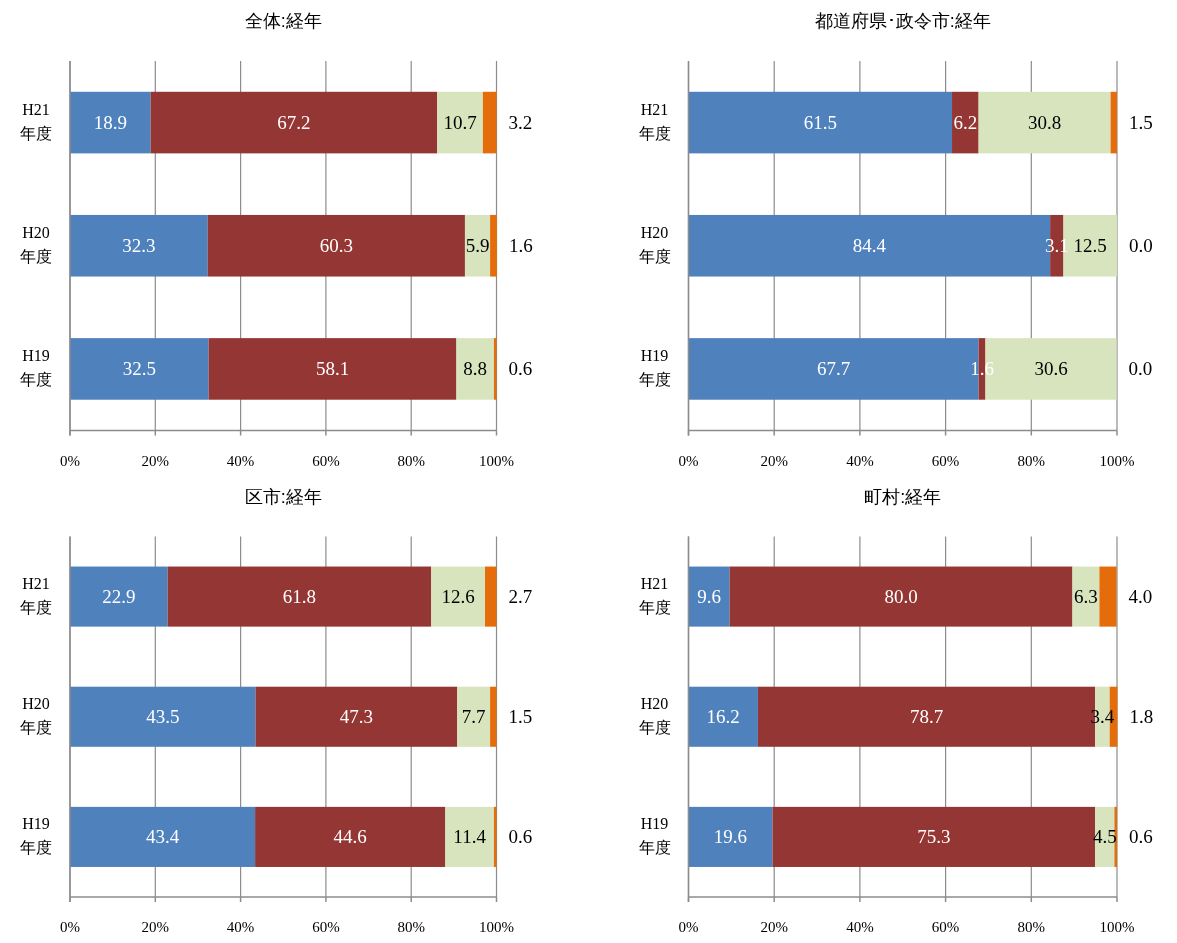  Describe the element at coordinates (934, 837) in the screenshot. I see `data-label: 75.3` at that location.